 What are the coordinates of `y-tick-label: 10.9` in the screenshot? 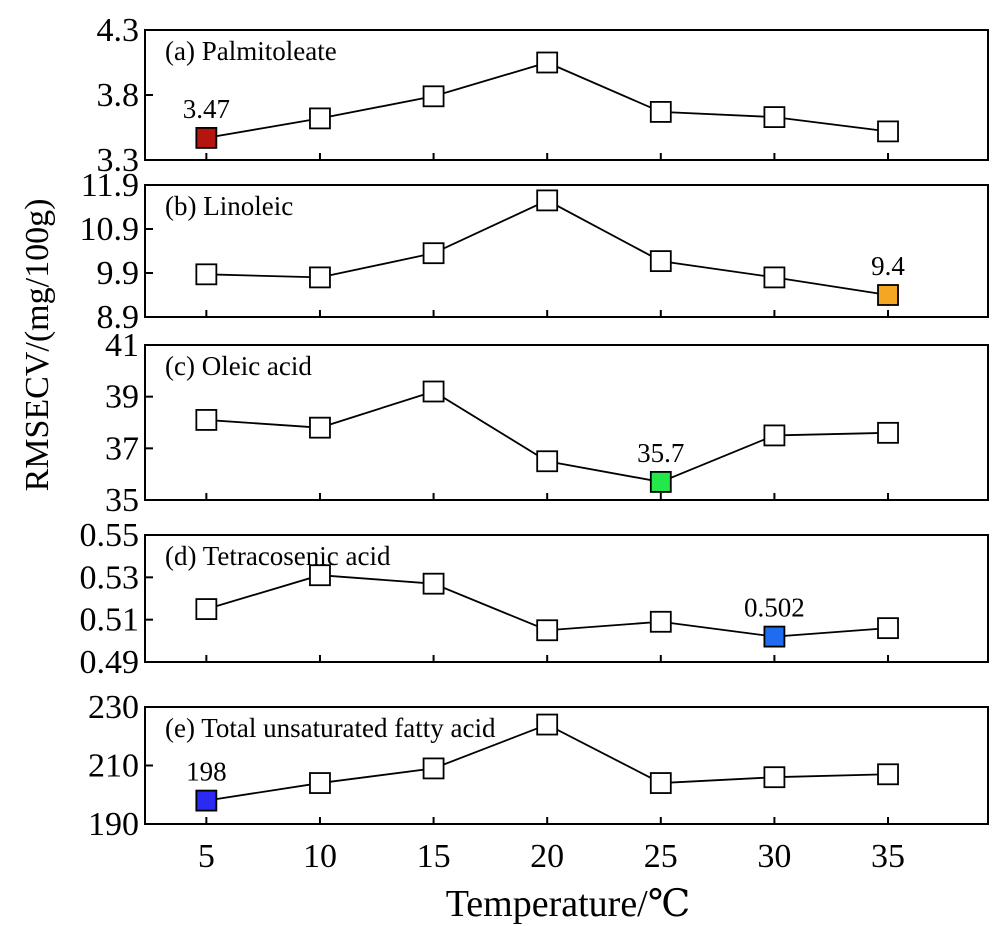 It's located at (110, 229).